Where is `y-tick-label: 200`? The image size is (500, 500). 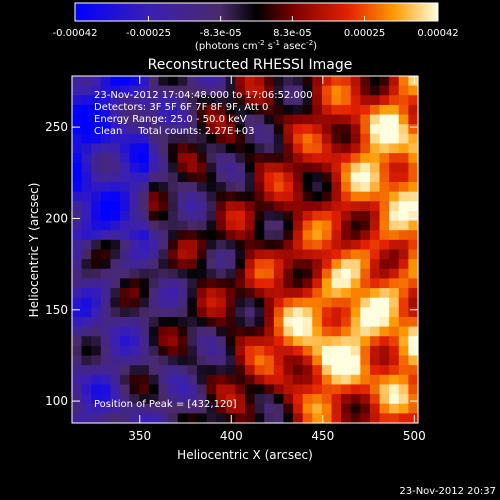
y-tick-label: 200 is located at coordinates (56, 218).